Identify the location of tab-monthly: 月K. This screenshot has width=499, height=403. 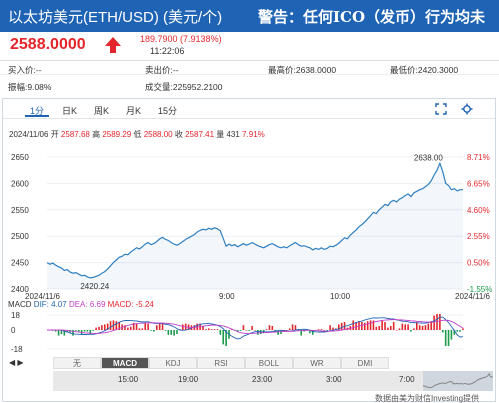
(134, 111).